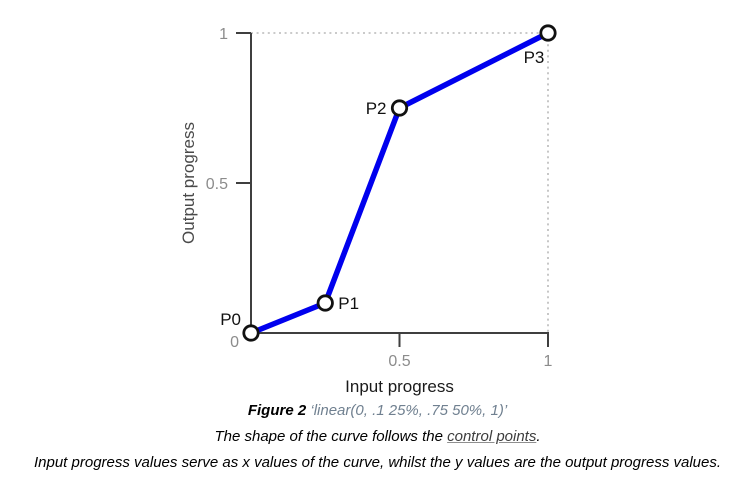  I want to click on control-point-p1, so click(325, 303).